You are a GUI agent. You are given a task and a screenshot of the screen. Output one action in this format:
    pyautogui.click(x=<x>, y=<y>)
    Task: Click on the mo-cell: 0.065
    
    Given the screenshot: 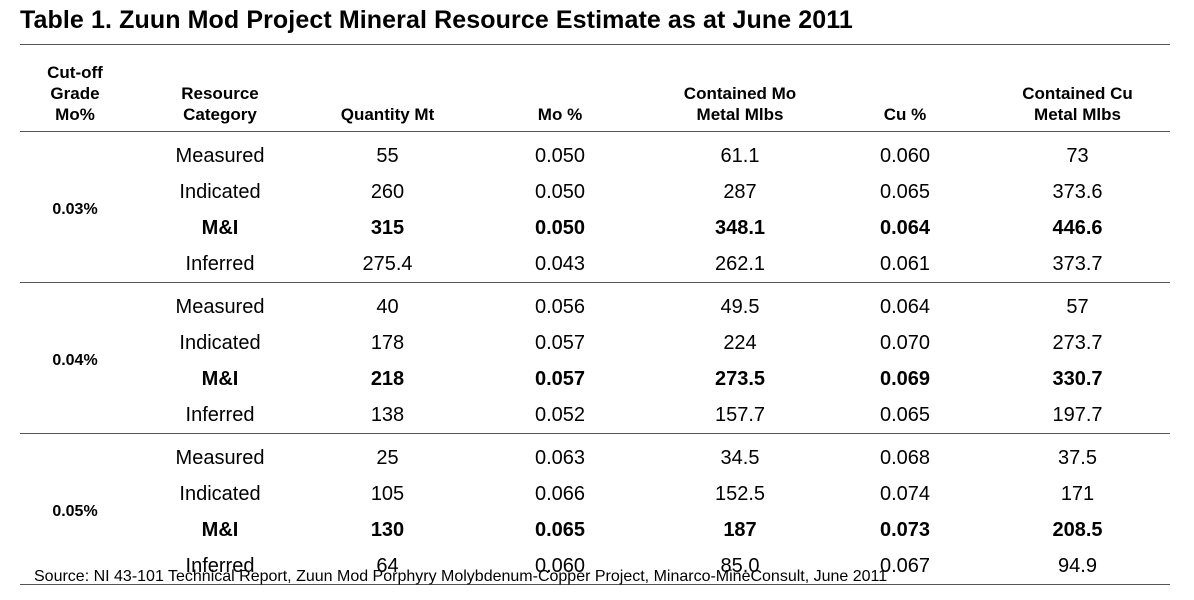 What is the action you would take?
    pyautogui.click(x=560, y=530)
    